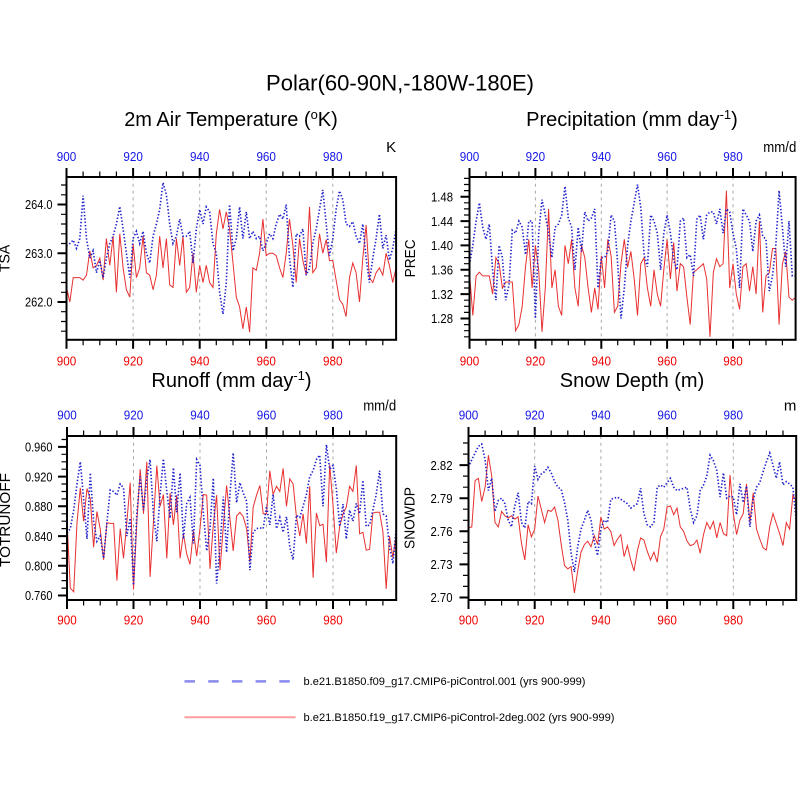 The height and width of the screenshot is (805, 800). I want to click on svg-text: 1.44, so click(442, 221).